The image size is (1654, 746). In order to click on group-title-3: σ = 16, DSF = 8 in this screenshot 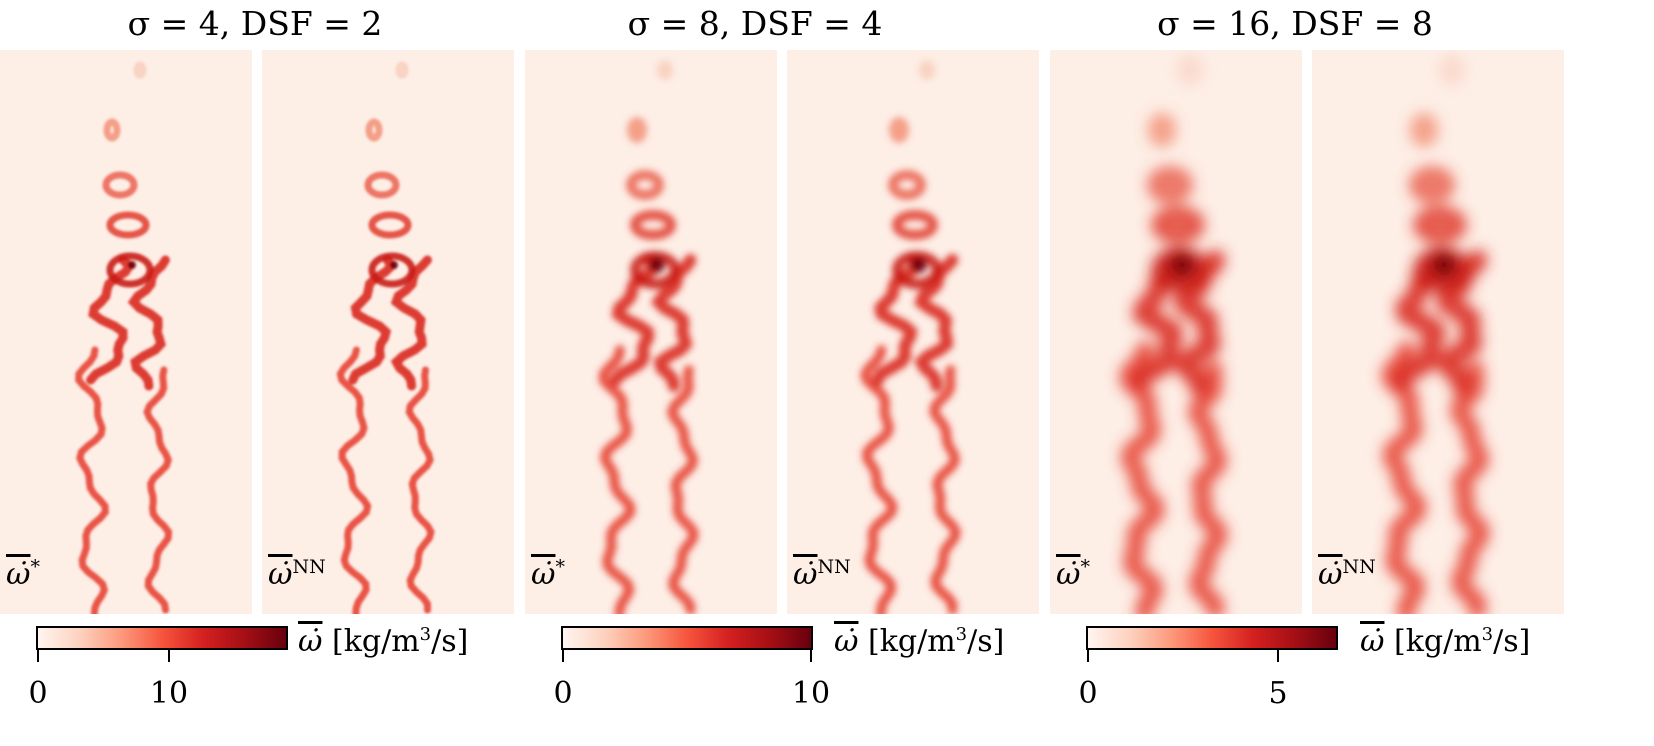, I will do `click(1295, 23)`.